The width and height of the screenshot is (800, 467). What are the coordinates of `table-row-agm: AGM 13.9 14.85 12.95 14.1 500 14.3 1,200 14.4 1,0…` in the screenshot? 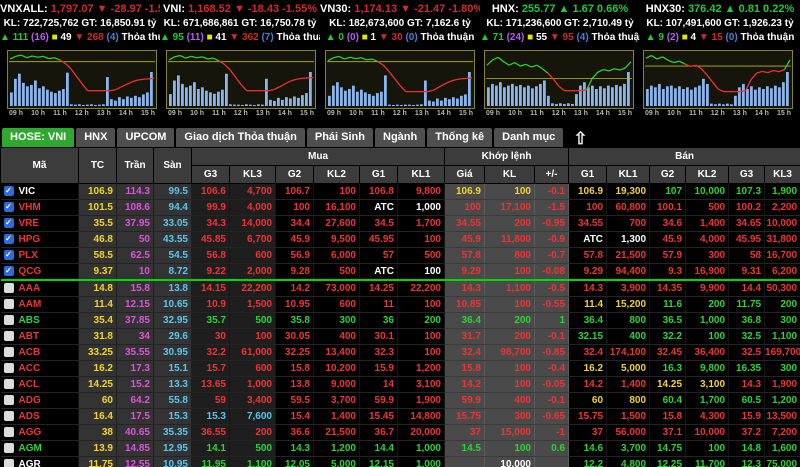 It's located at (400, 448).